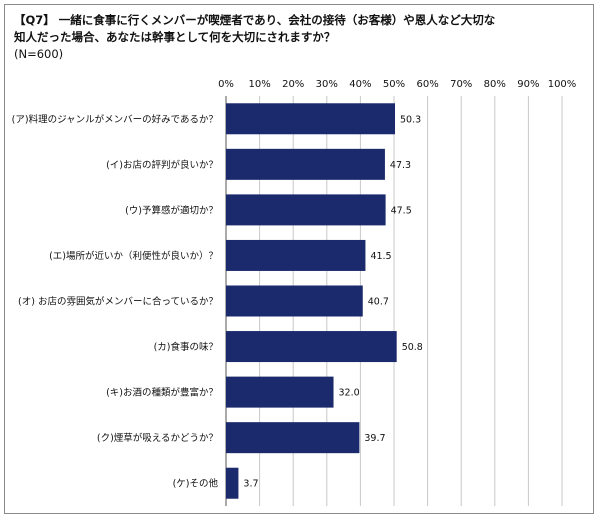  Describe the element at coordinates (562, 84) in the screenshot. I see `x-tick-label: 100%` at that location.